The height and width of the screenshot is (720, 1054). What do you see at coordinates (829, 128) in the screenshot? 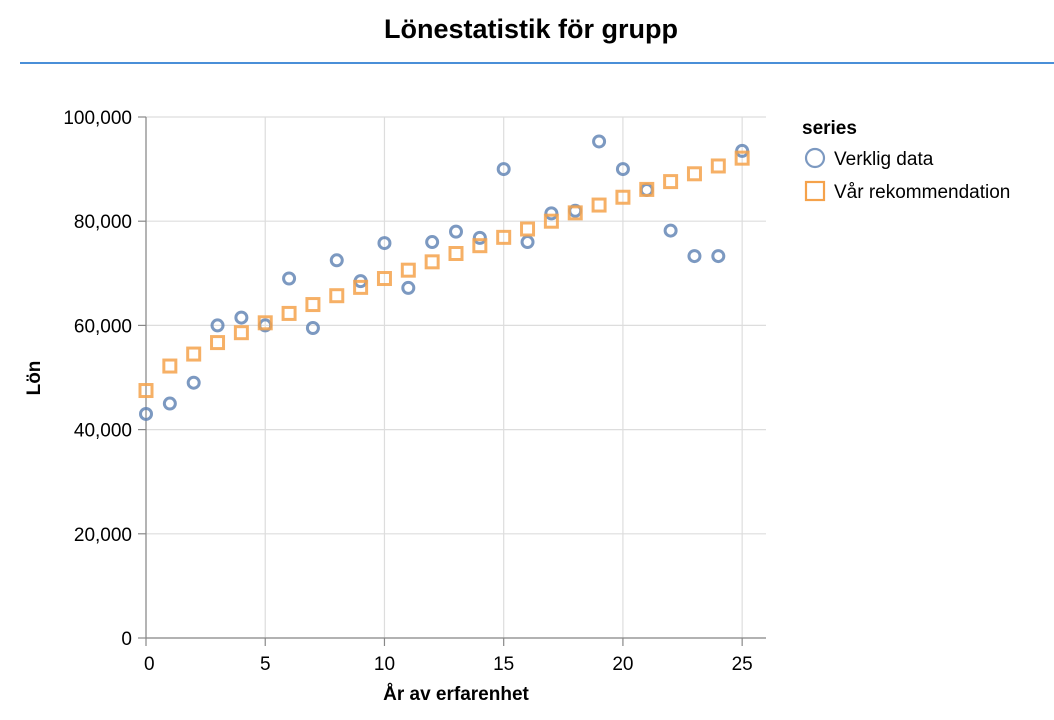
I see `legend-title: series` at bounding box center [829, 128].